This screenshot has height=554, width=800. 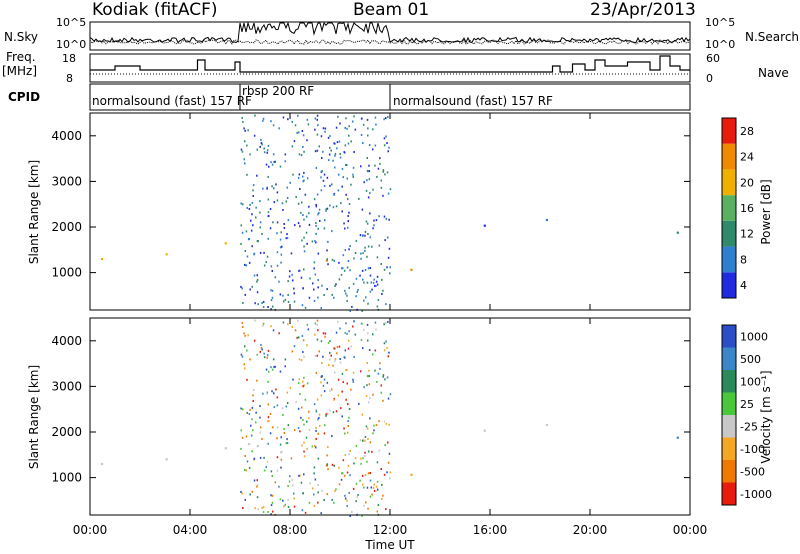 What do you see at coordinates (66, 273) in the screenshot?
I see `range-tick-label: 1000` at bounding box center [66, 273].